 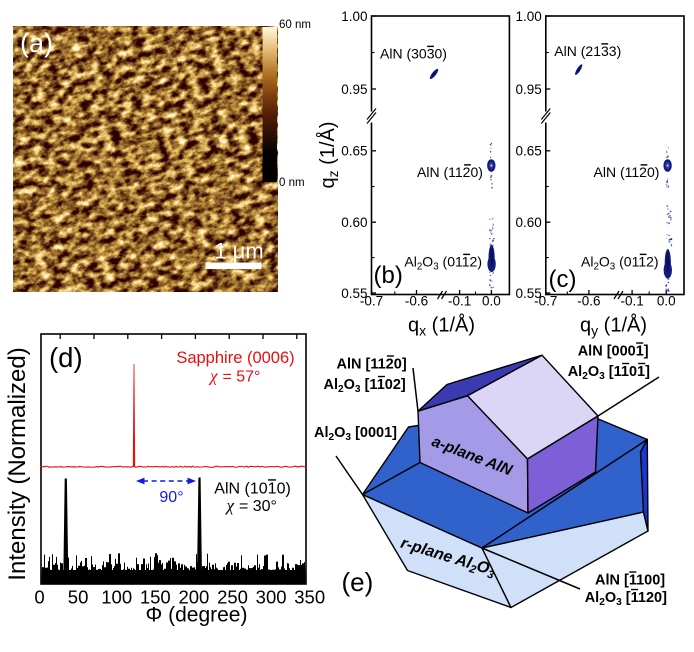 What do you see at coordinates (630, 581) in the screenshot?
I see `svg-text: AlN [1100]` at bounding box center [630, 581].